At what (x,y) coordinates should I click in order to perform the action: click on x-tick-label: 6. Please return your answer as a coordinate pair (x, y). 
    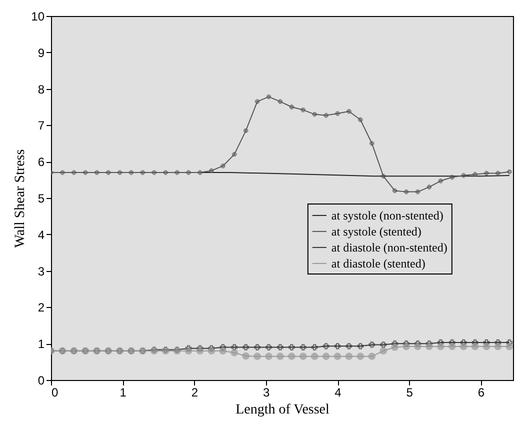
    Looking at the image, I should click on (481, 393).